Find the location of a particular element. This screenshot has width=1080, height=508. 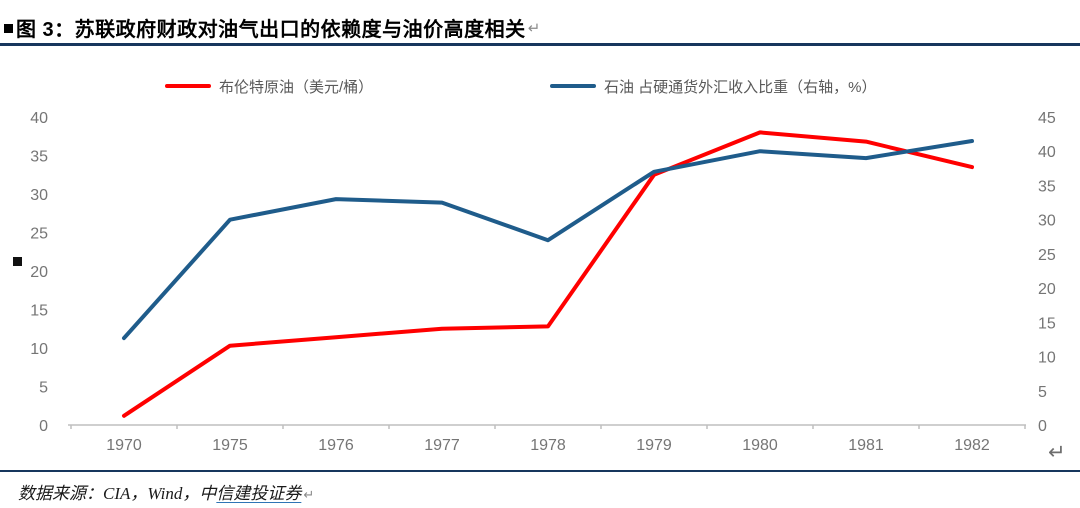

left-axis-label: 40 is located at coordinates (39, 118).